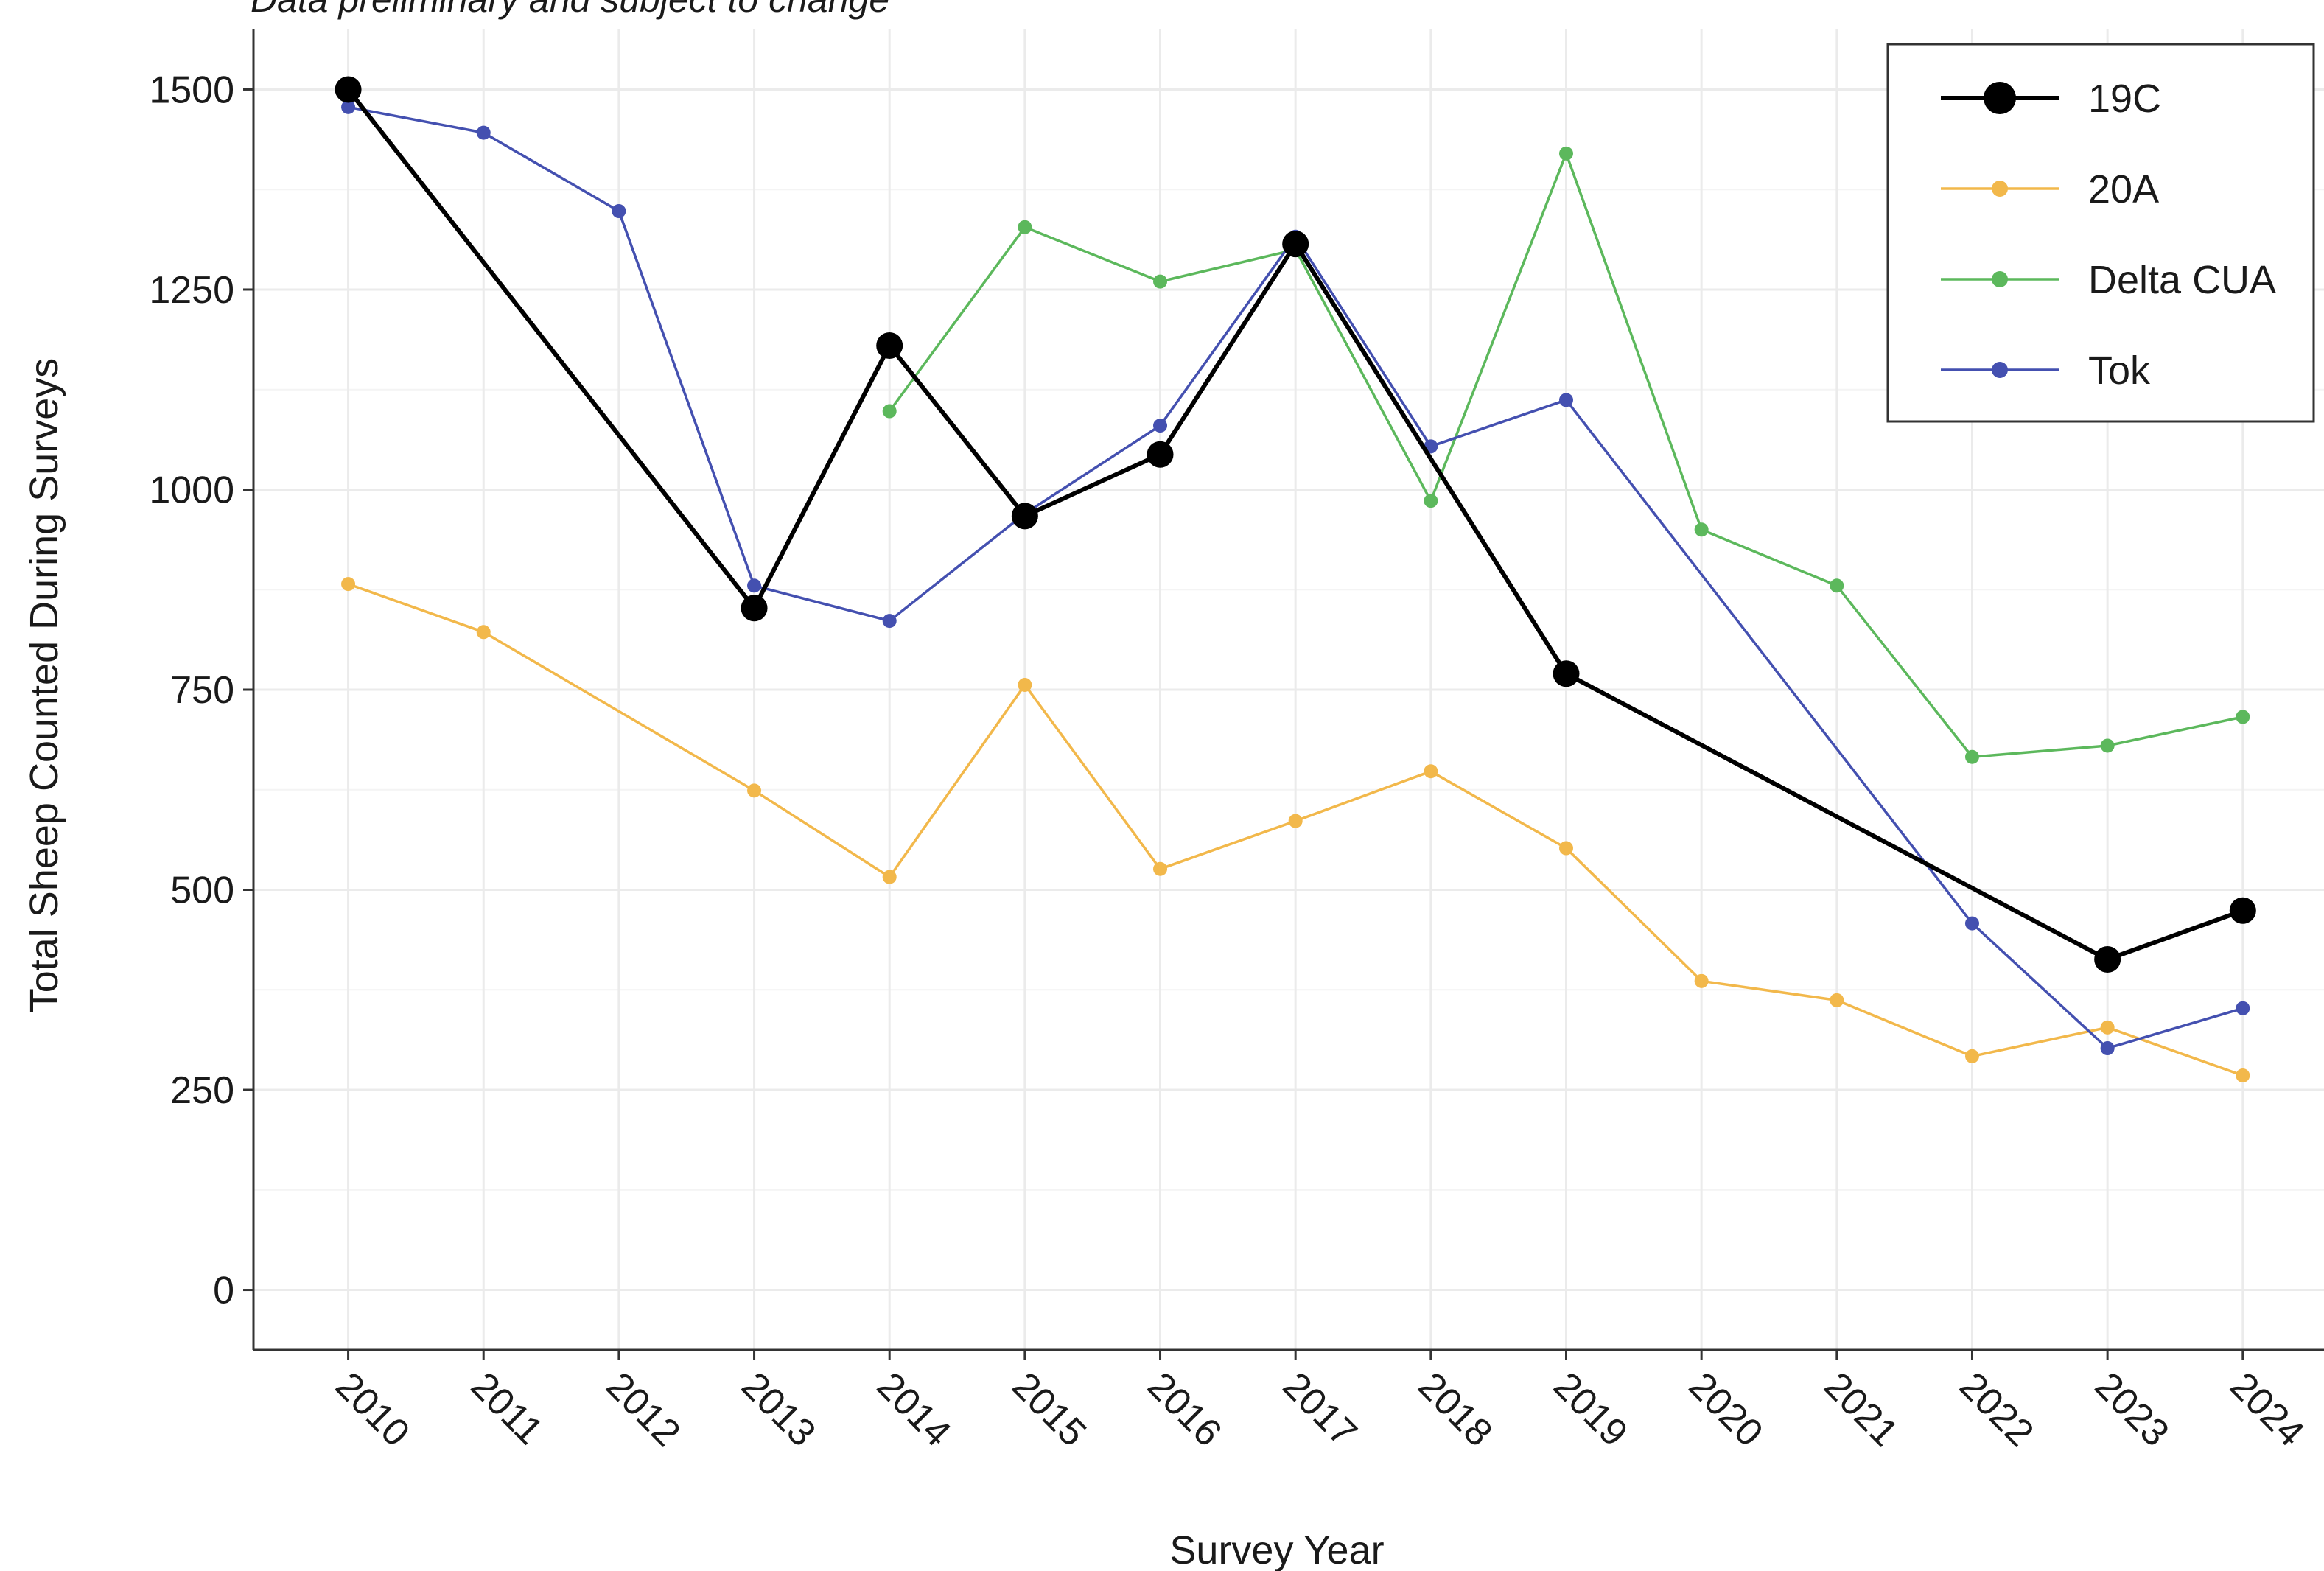 This screenshot has height=1571, width=2324. What do you see at coordinates (202, 891) in the screenshot?
I see `y-tick-label: 500` at bounding box center [202, 891].